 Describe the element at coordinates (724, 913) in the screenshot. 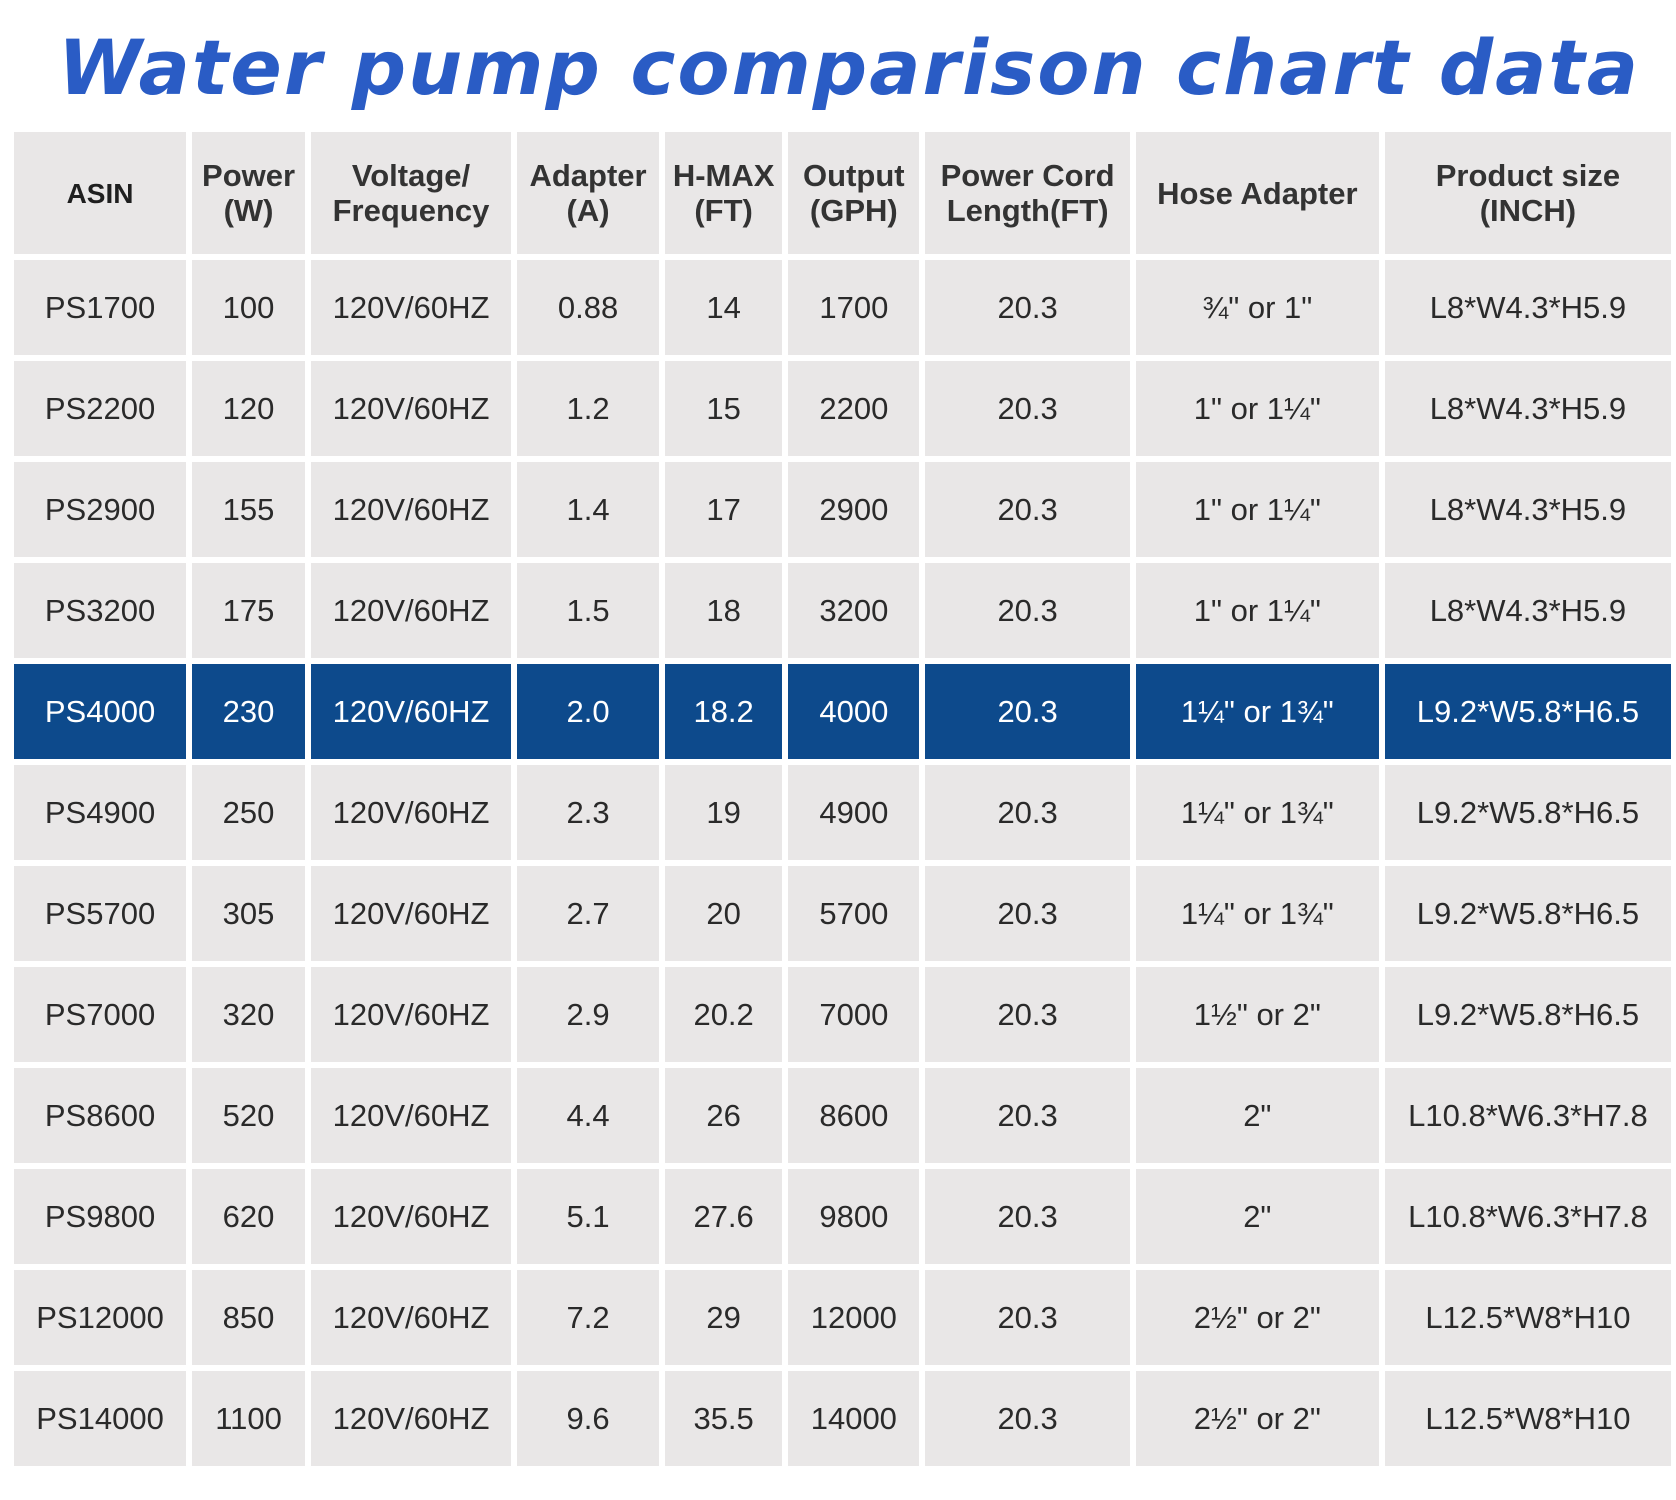

I see `cell-hmax: 20` at that location.